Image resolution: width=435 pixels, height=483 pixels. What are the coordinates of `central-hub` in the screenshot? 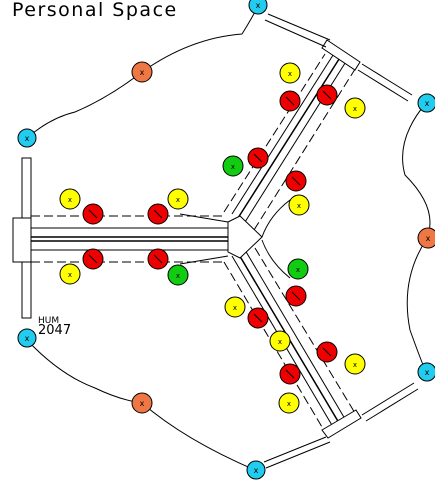 It's located at (235, 239).